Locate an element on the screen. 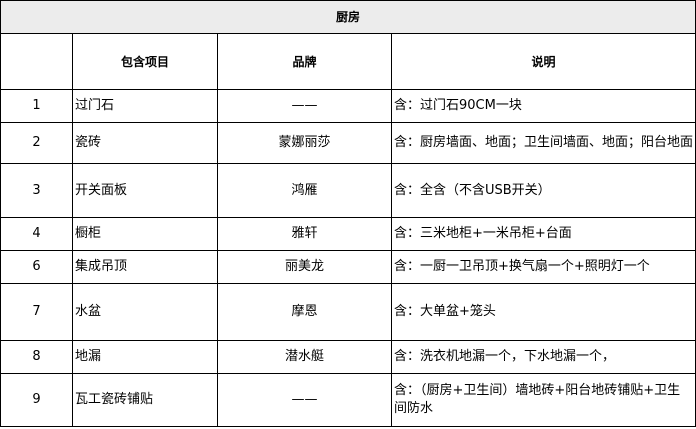 This screenshot has width=696, height=429. row-desc: 含：大单盆+笼头 is located at coordinates (543, 312).